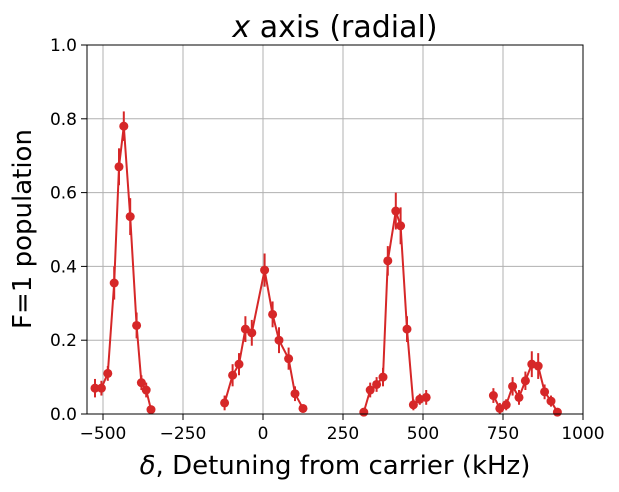 The height and width of the screenshot is (492, 619). What do you see at coordinates (23, 229) in the screenshot?
I see `y-axis-label: F=1 population` at bounding box center [23, 229].